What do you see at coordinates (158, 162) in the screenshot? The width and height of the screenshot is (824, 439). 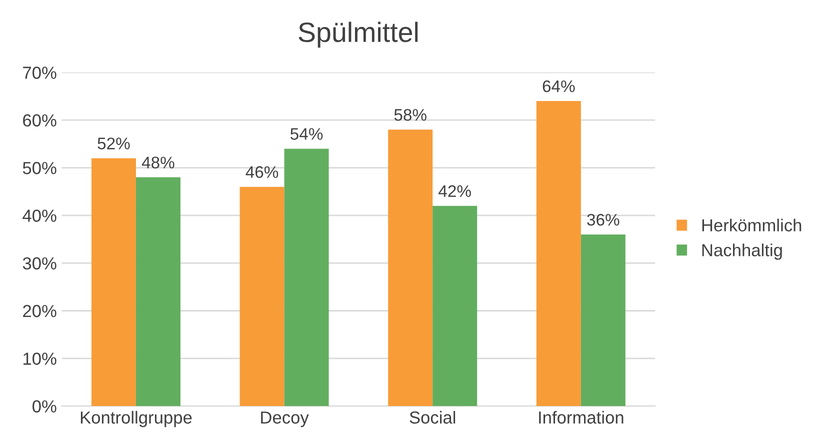 I see `data-label: 48%` at bounding box center [158, 162].